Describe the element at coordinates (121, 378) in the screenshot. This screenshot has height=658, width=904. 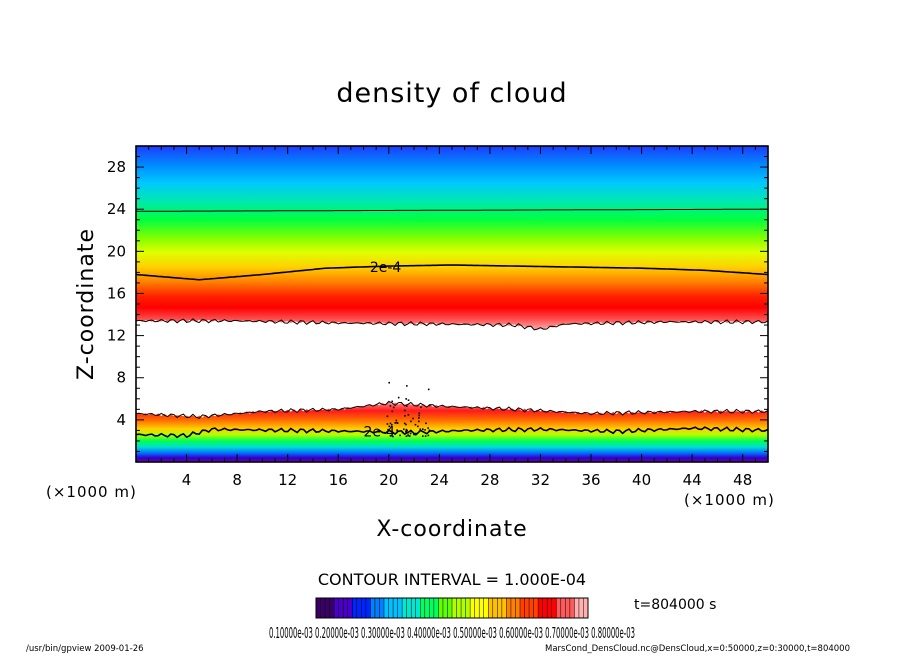
I see `y-tick-label: 8` at that location.